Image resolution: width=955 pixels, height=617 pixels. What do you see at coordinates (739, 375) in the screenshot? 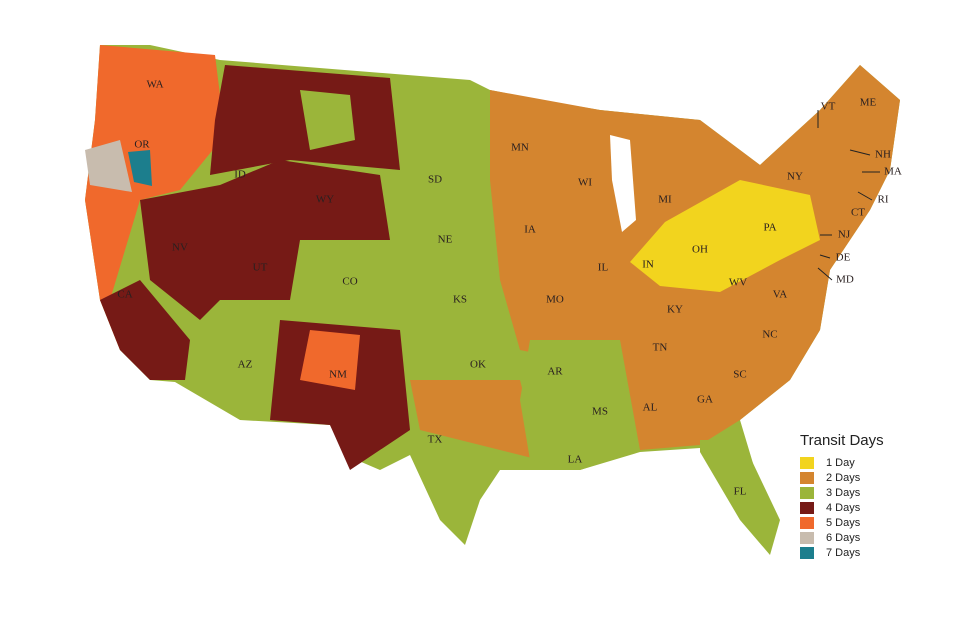
I see `state-label: SC` at bounding box center [739, 375].